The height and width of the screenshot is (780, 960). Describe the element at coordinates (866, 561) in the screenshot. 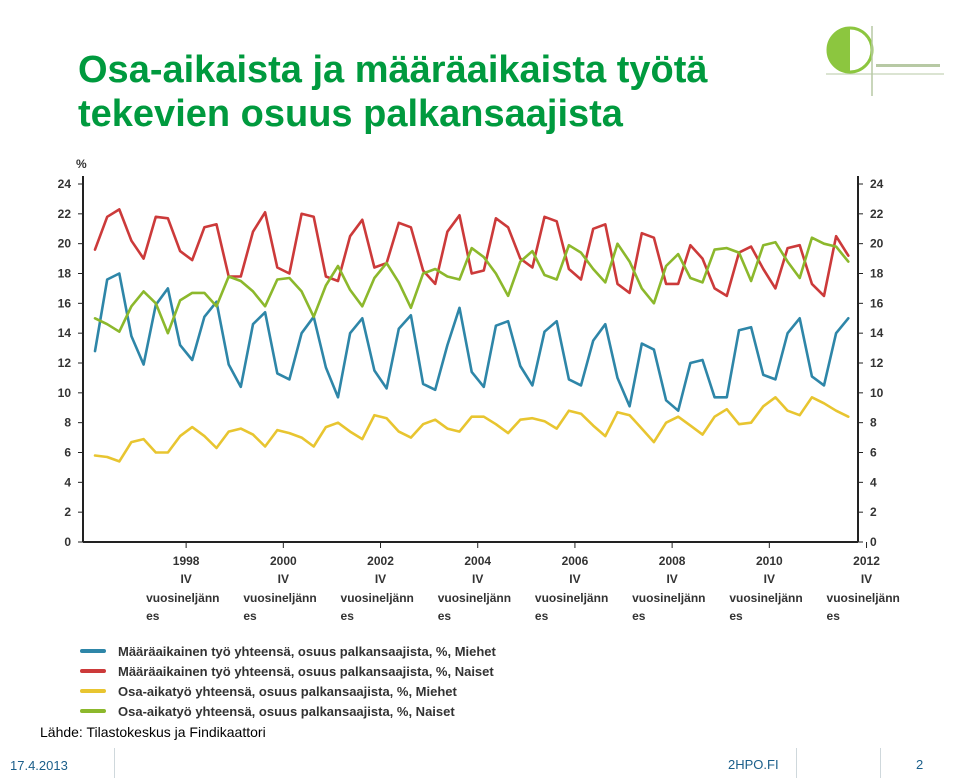

I see `x-tick-label: 2012` at that location.